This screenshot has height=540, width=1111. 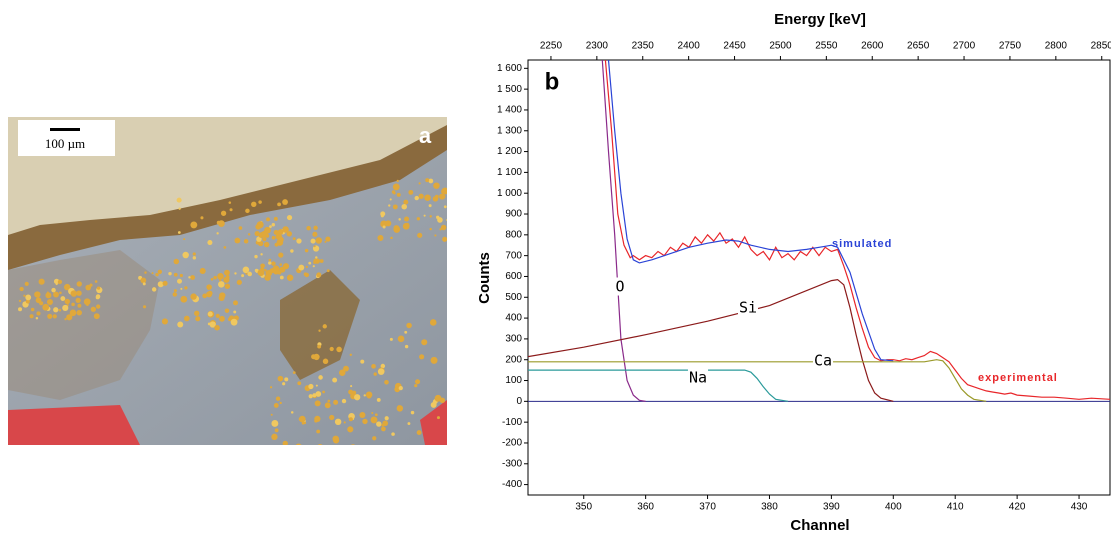 I want to click on x2-tick-label: 2800, so click(x=1056, y=46).